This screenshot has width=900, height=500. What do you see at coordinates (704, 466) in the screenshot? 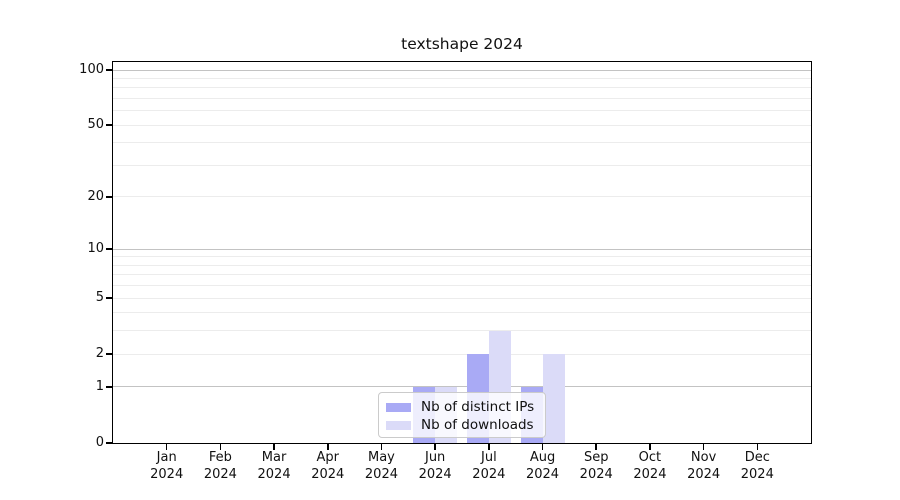
I see `x-tick-label: Nov 2024` at bounding box center [704, 466].